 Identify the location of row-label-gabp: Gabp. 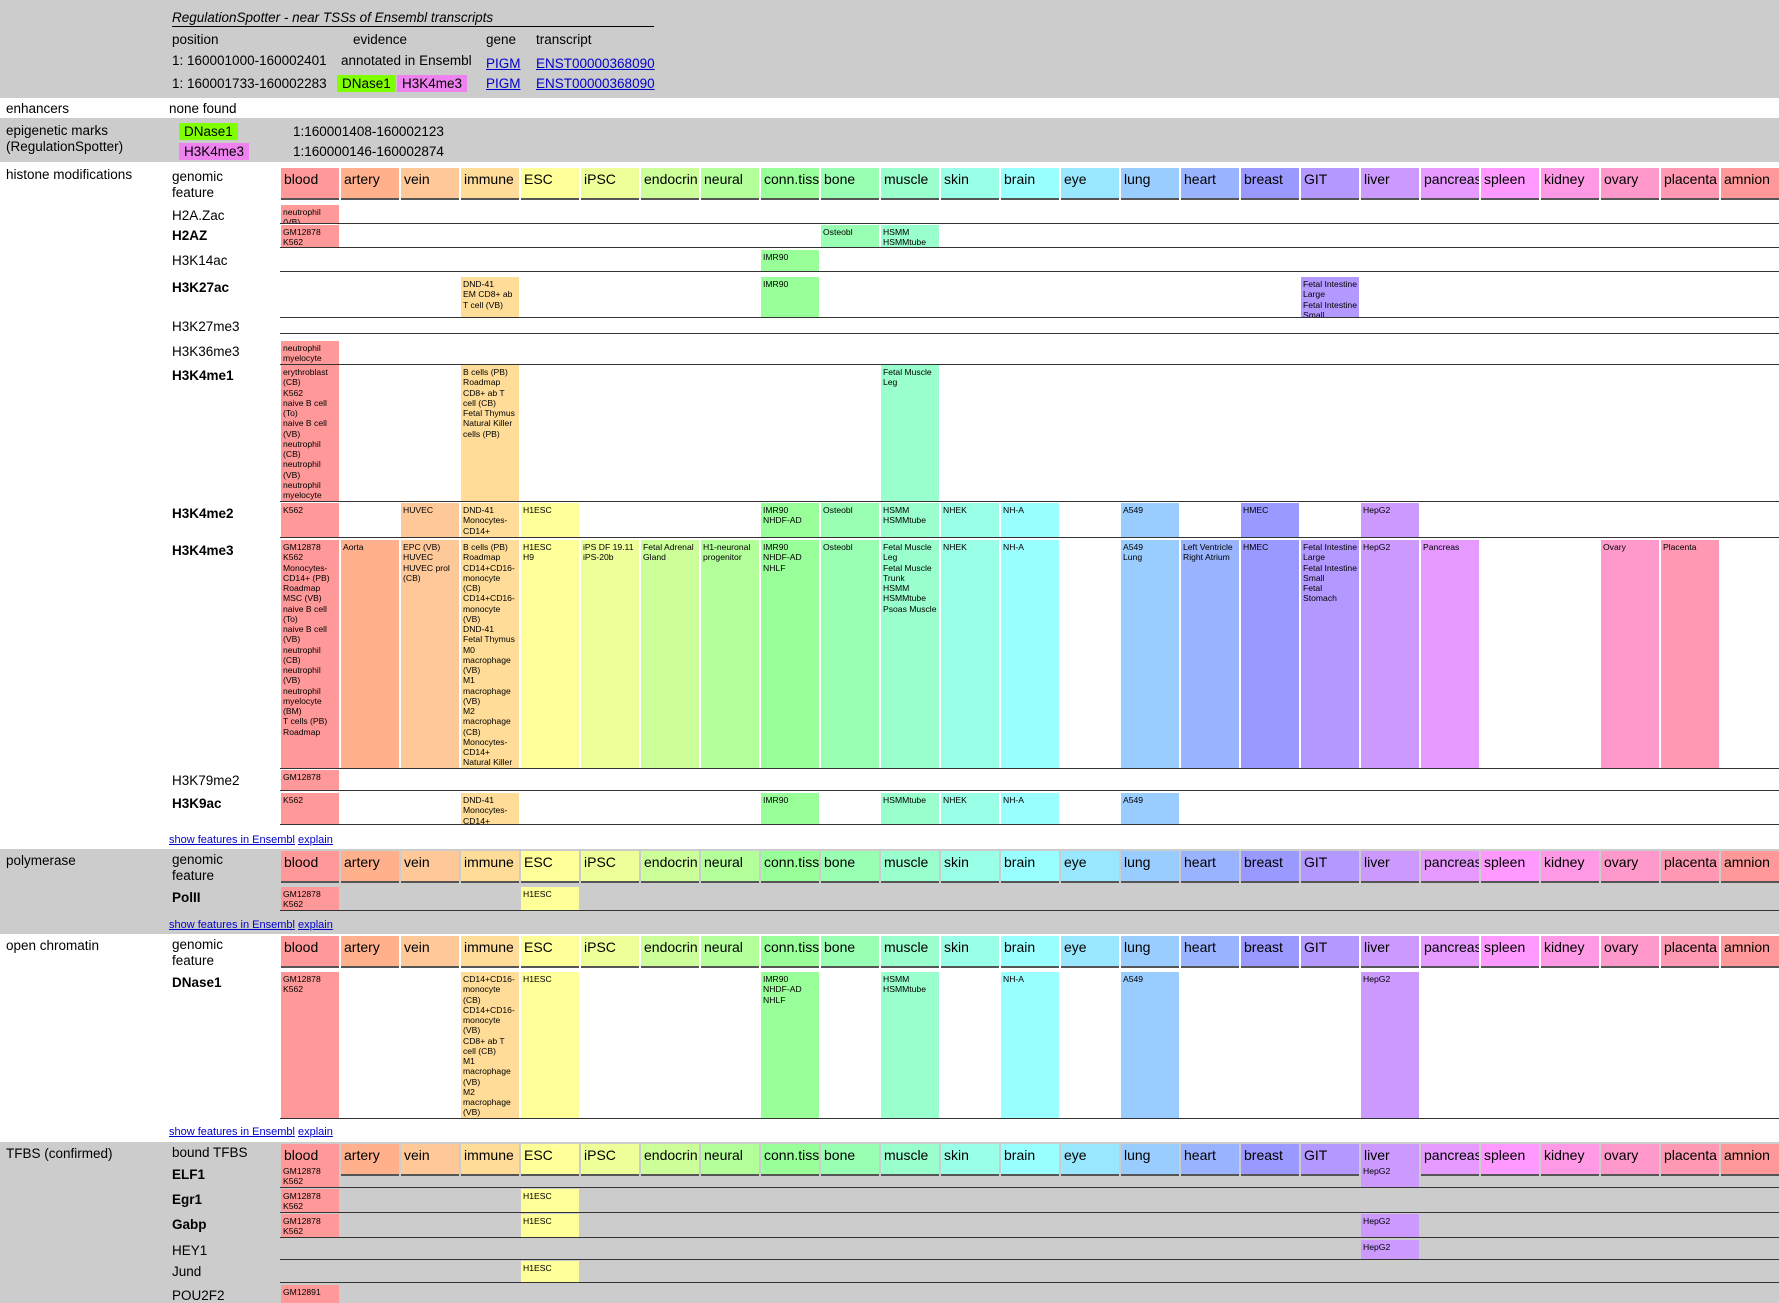
(189, 1224).